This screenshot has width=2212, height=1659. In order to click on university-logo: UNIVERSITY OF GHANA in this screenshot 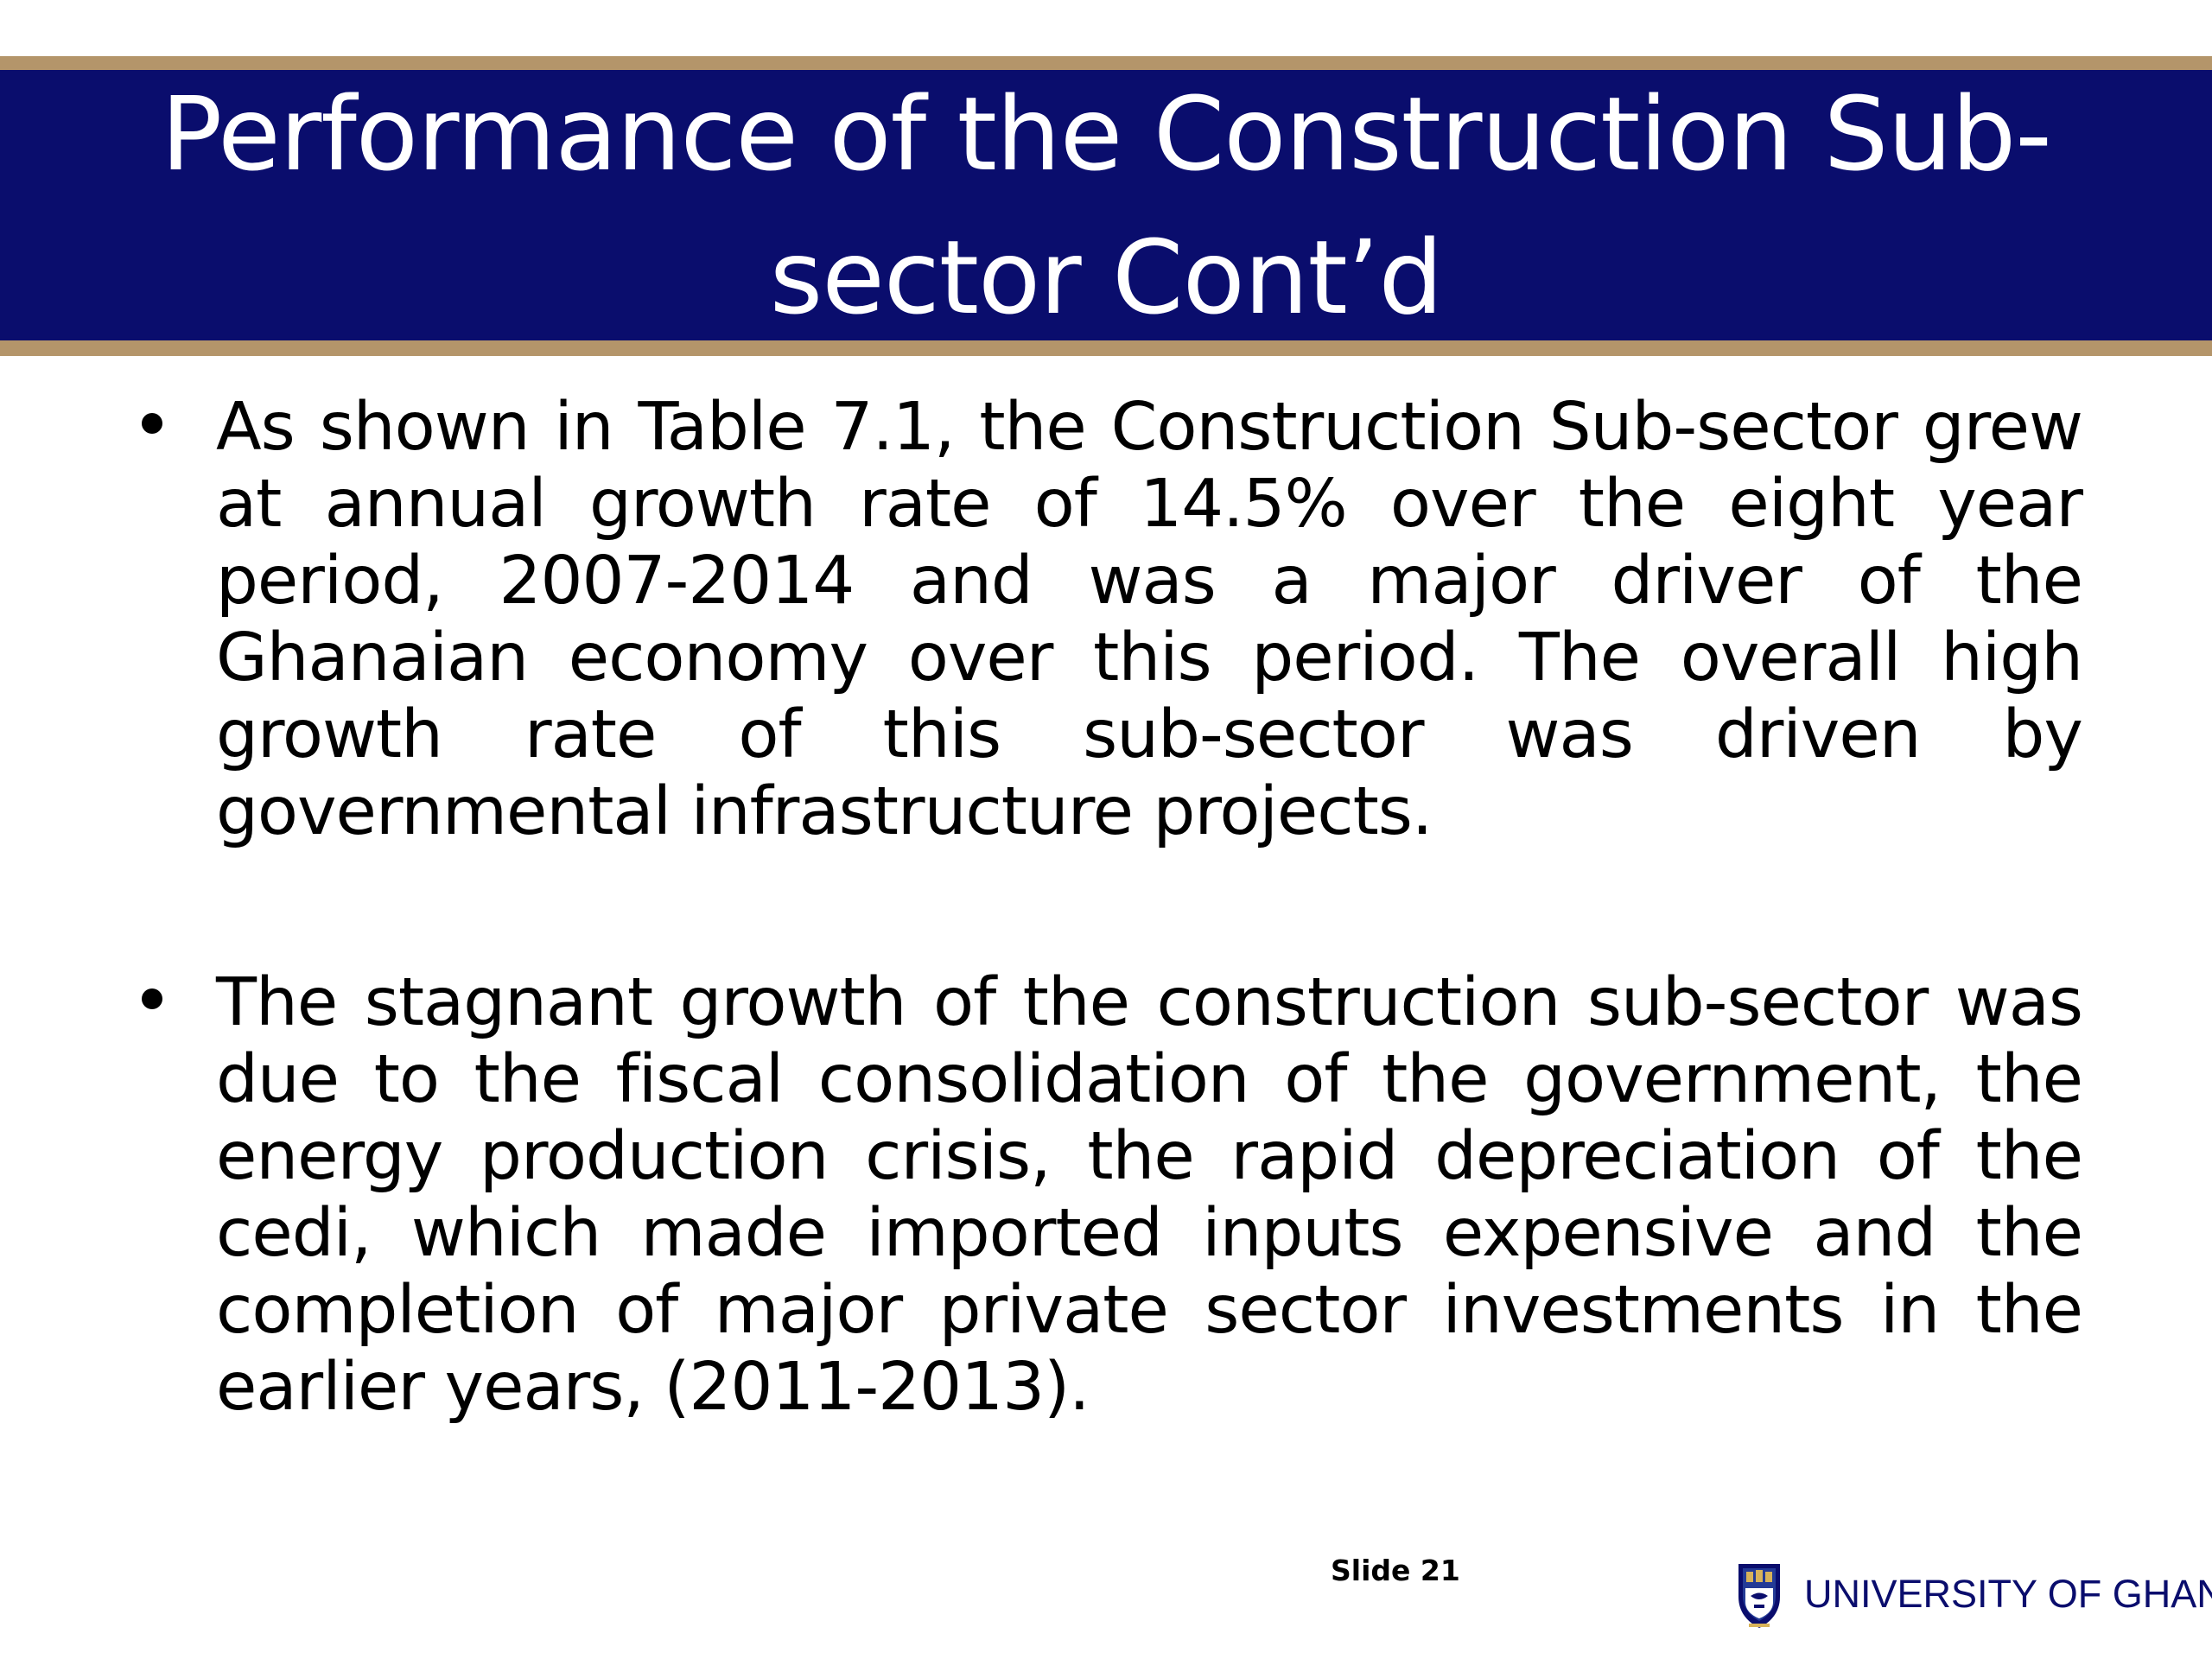, I will do `click(1972, 1594)`.